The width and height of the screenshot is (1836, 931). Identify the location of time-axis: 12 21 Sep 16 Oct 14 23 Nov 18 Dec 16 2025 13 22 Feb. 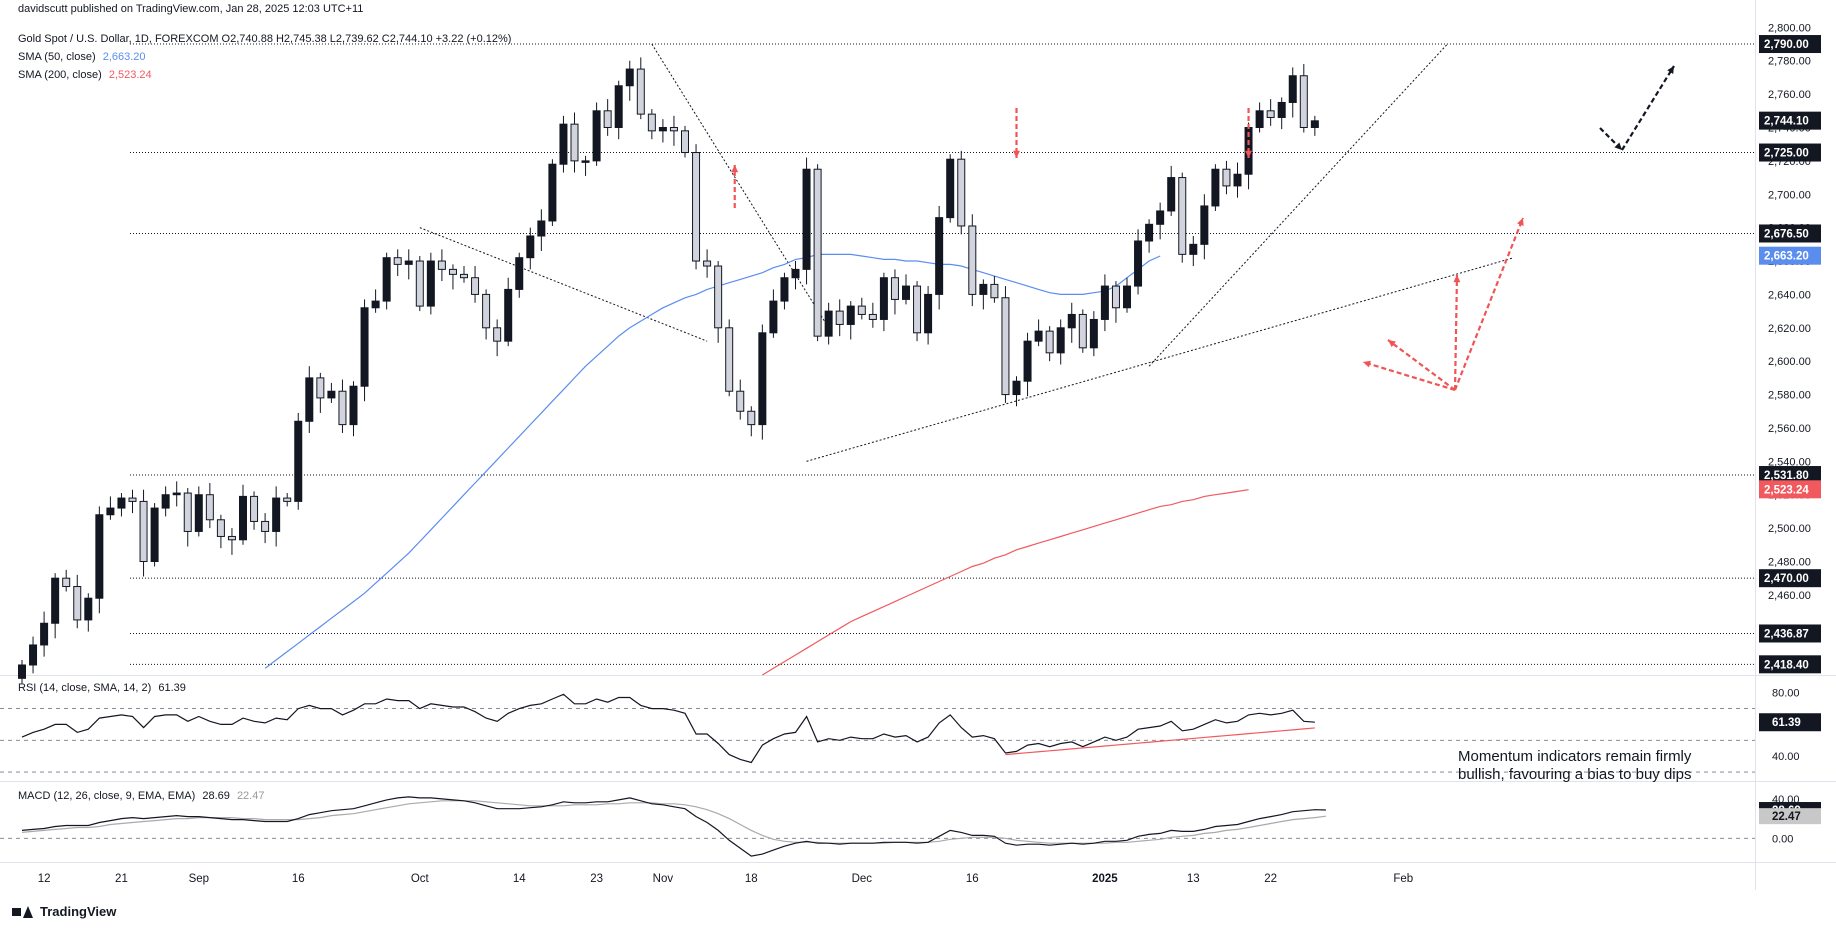
(725, 879).